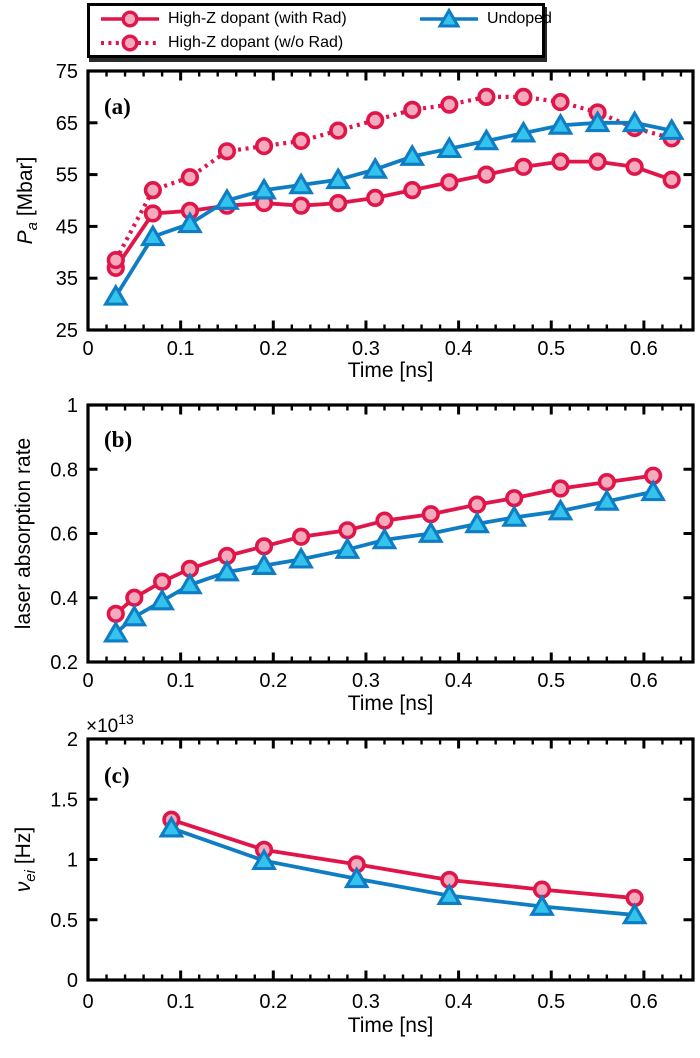 The width and height of the screenshot is (700, 1058). Describe the element at coordinates (449, 17) in the screenshot. I see `legend-sample-solid-triangle-icon` at that location.